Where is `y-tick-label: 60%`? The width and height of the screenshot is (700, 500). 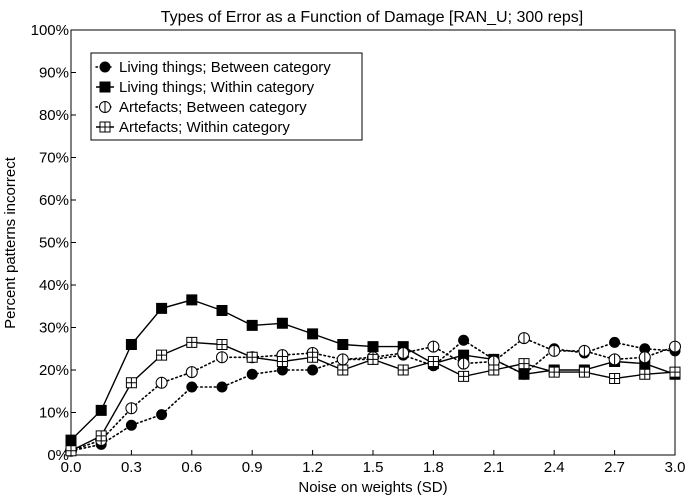
y-tick-label: 60% is located at coordinates (54, 200).